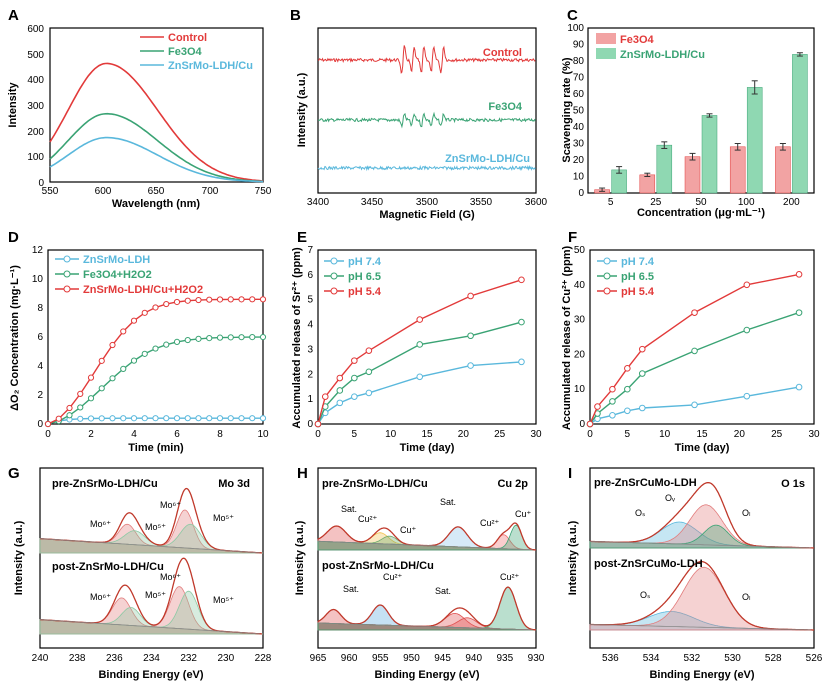 This screenshot has height=691, width=825. I want to click on xps-spectra-i, so click(701, 556).